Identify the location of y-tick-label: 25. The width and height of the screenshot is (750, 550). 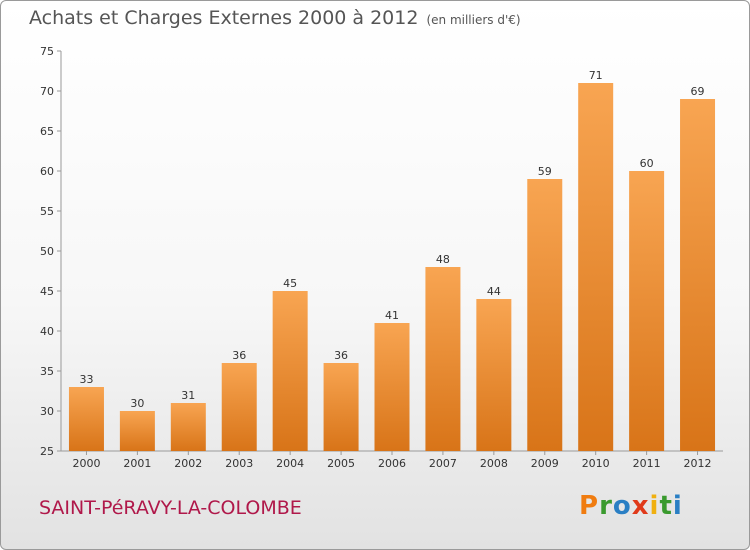
(47, 451).